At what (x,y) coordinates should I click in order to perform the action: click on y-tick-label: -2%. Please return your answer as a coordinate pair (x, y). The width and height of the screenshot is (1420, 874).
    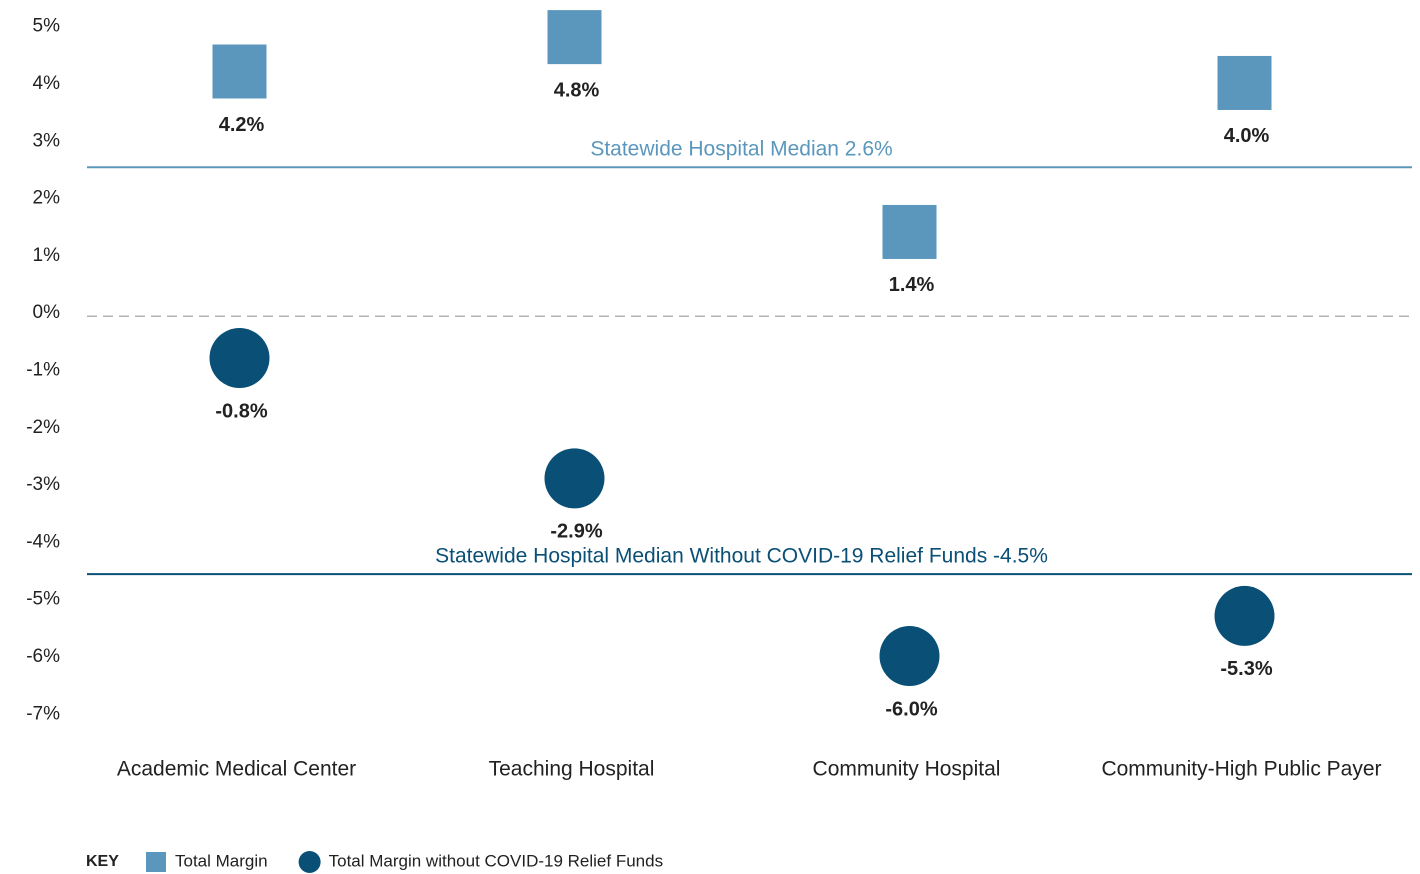
    Looking at the image, I should click on (43, 427).